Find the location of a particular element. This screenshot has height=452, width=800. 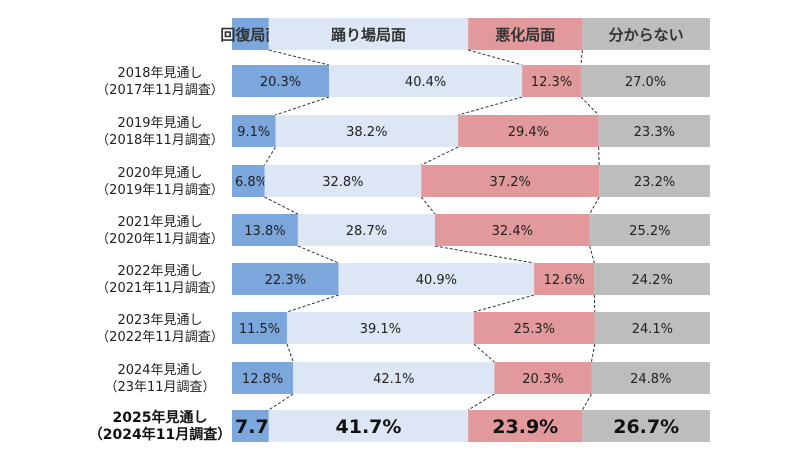

data-label: 32.8% is located at coordinates (342, 182).